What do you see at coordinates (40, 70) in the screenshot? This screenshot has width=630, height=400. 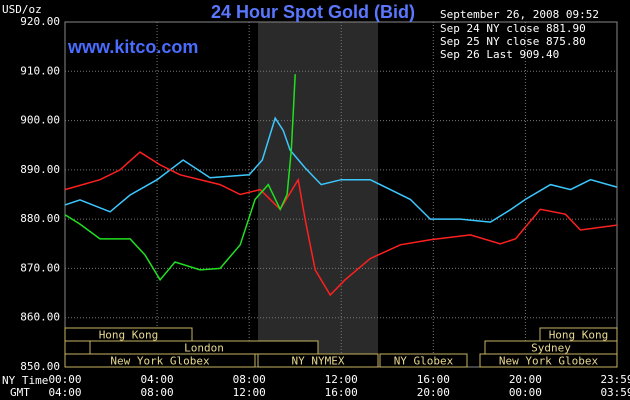 I see `y-tick-label: 910.00` at bounding box center [40, 70].